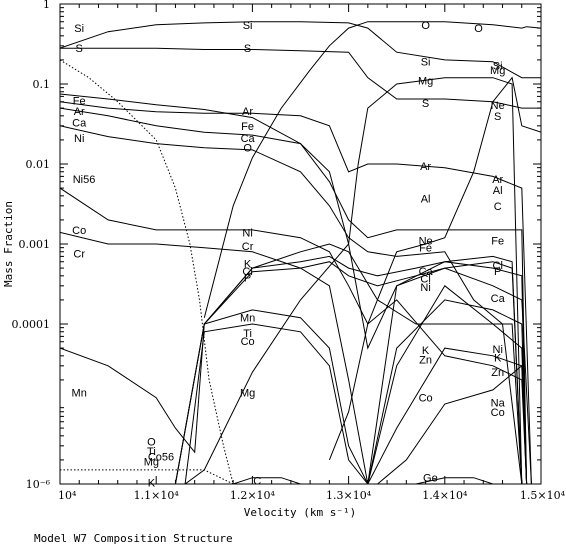 The width and height of the screenshot is (566, 546). Describe the element at coordinates (430, 479) in the screenshot. I see `curve-label-ge: Ge` at that location.